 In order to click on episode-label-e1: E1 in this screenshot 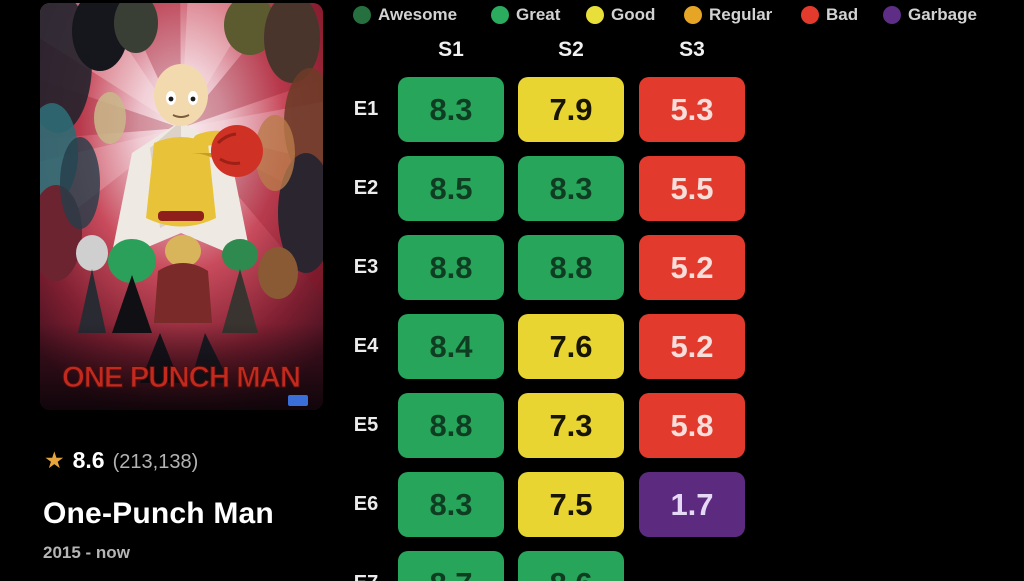, I will do `click(366, 109)`.